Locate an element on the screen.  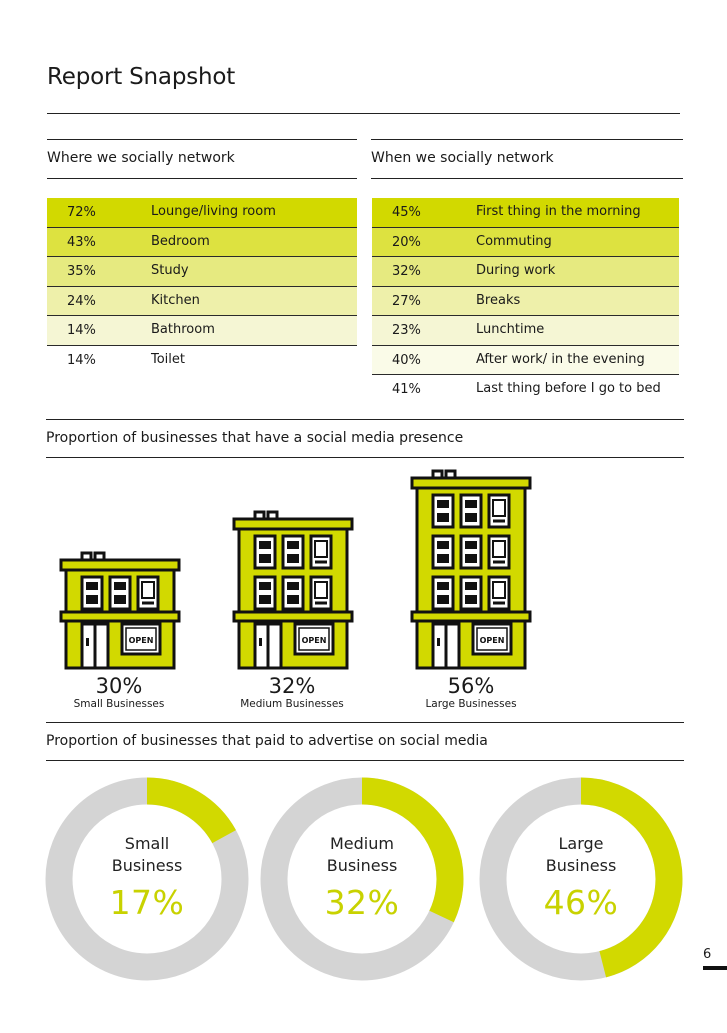
when-row: 20% Commuting is located at coordinates (525, 242).